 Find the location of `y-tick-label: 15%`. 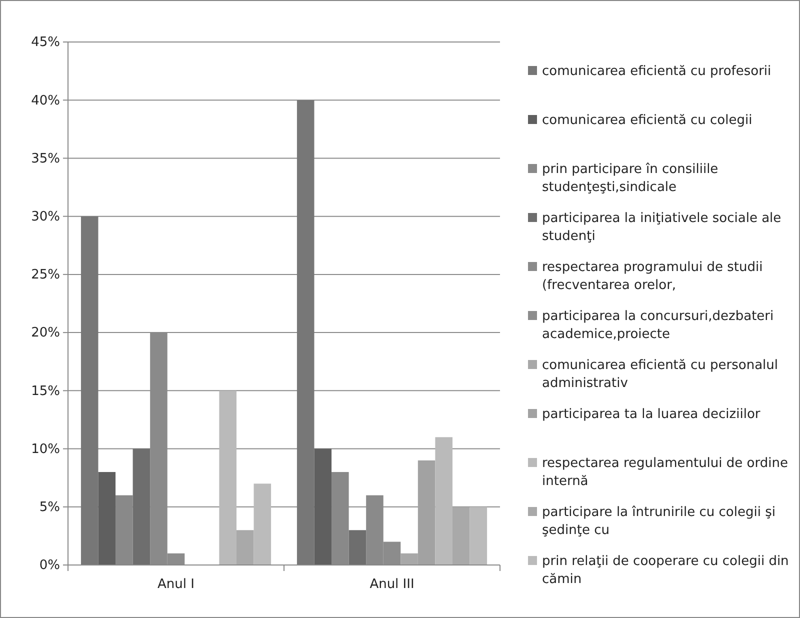

y-tick-label: 15% is located at coordinates (45, 391).